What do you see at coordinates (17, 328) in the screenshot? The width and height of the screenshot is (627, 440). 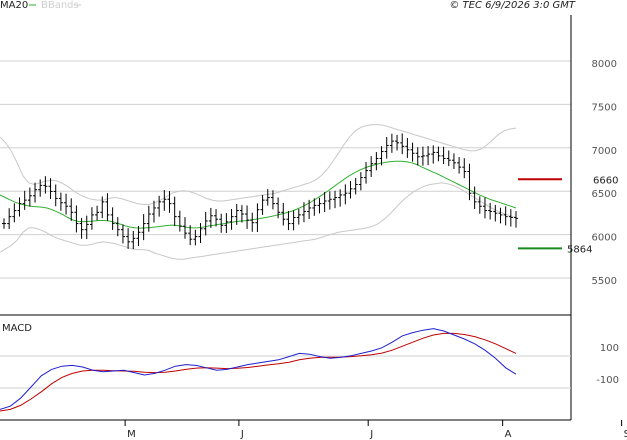 I see `macd-label: MACD` at bounding box center [17, 328].